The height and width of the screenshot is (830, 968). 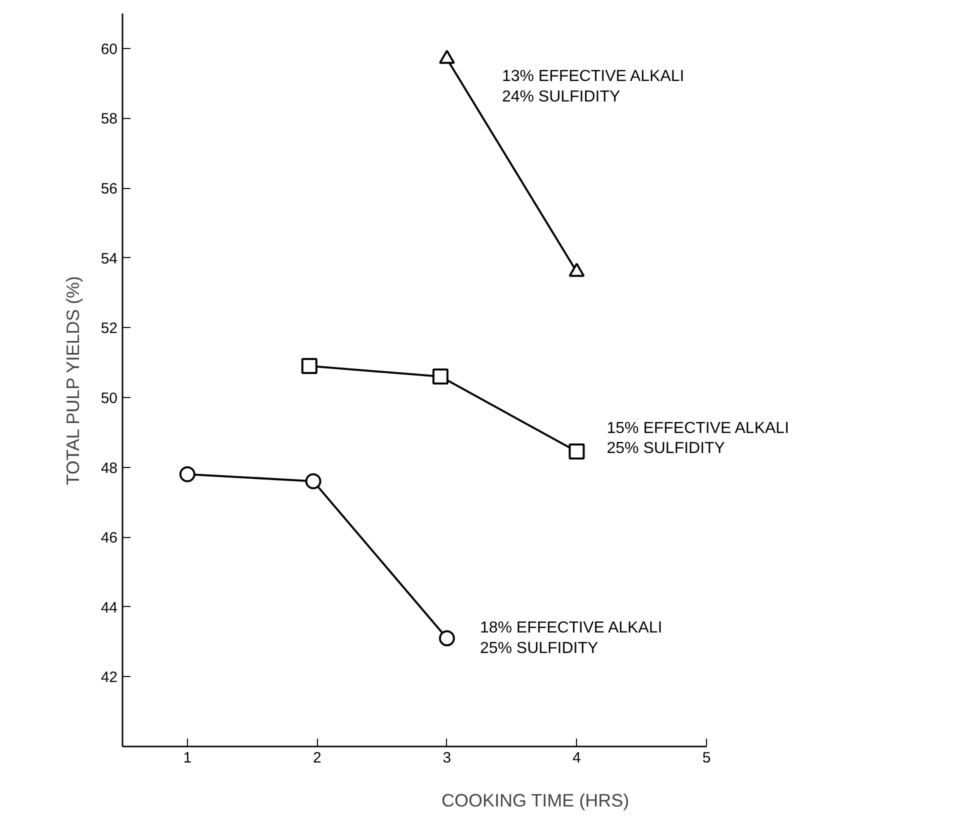 What do you see at coordinates (698, 439) in the screenshot?
I see `series-label: 15% EFFECTIVE ALKALI 25% SULFIDITY` at bounding box center [698, 439].